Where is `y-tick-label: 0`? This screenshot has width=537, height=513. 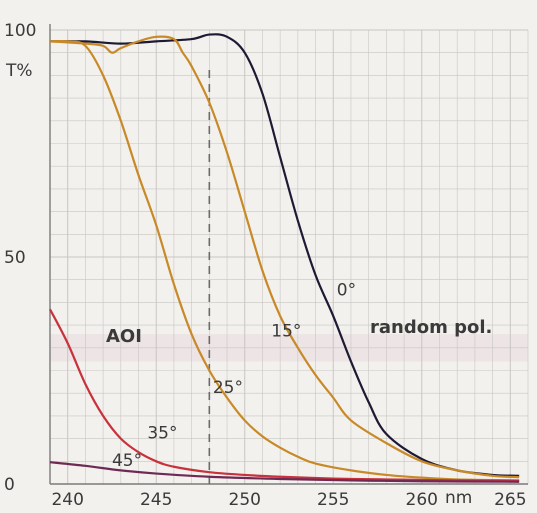
y-tick-label: 0 is located at coordinates (9, 485).